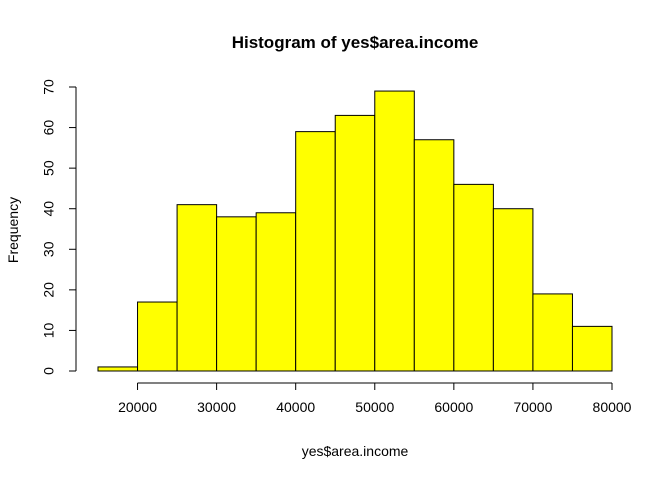 Image resolution: width=672 pixels, height=480 pixels. Describe the element at coordinates (355, 451) in the screenshot. I see `x-axis-label: yes$area.income` at that location.